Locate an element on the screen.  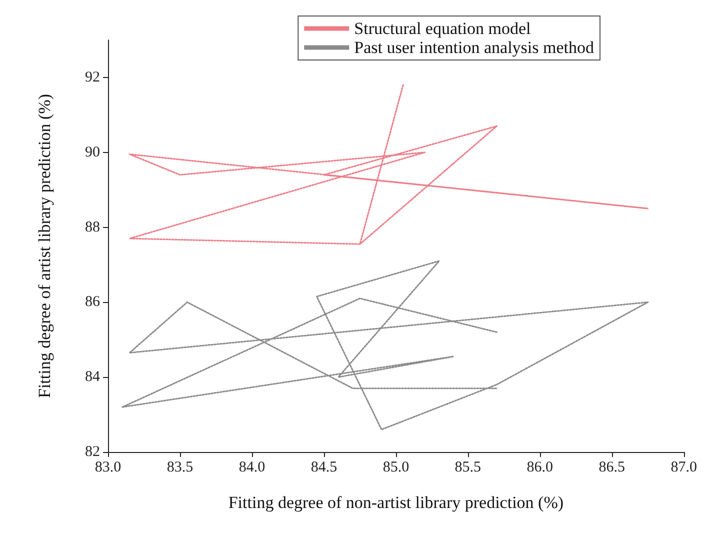
y-tick-label: 84 is located at coordinates (92, 377).